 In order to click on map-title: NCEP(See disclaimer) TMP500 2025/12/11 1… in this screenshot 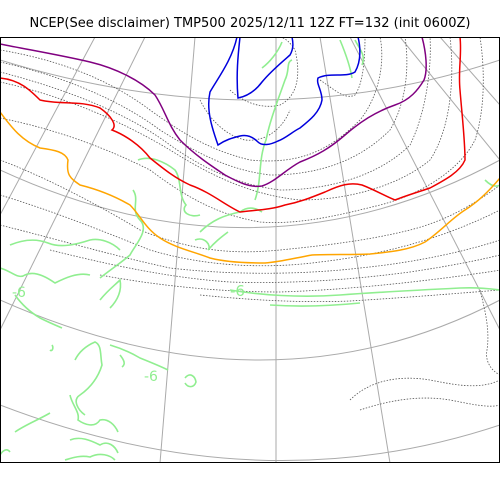, I will do `click(250, 23)`.